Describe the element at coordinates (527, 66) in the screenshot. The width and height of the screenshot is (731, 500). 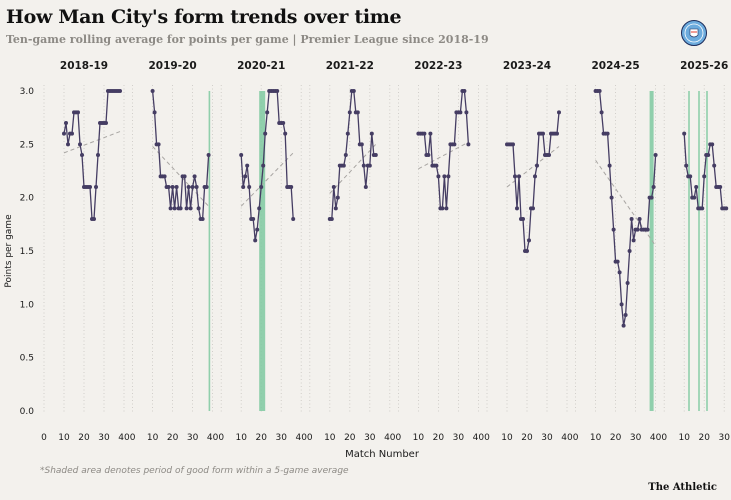
I see `panel-title: 2023-24` at that location.